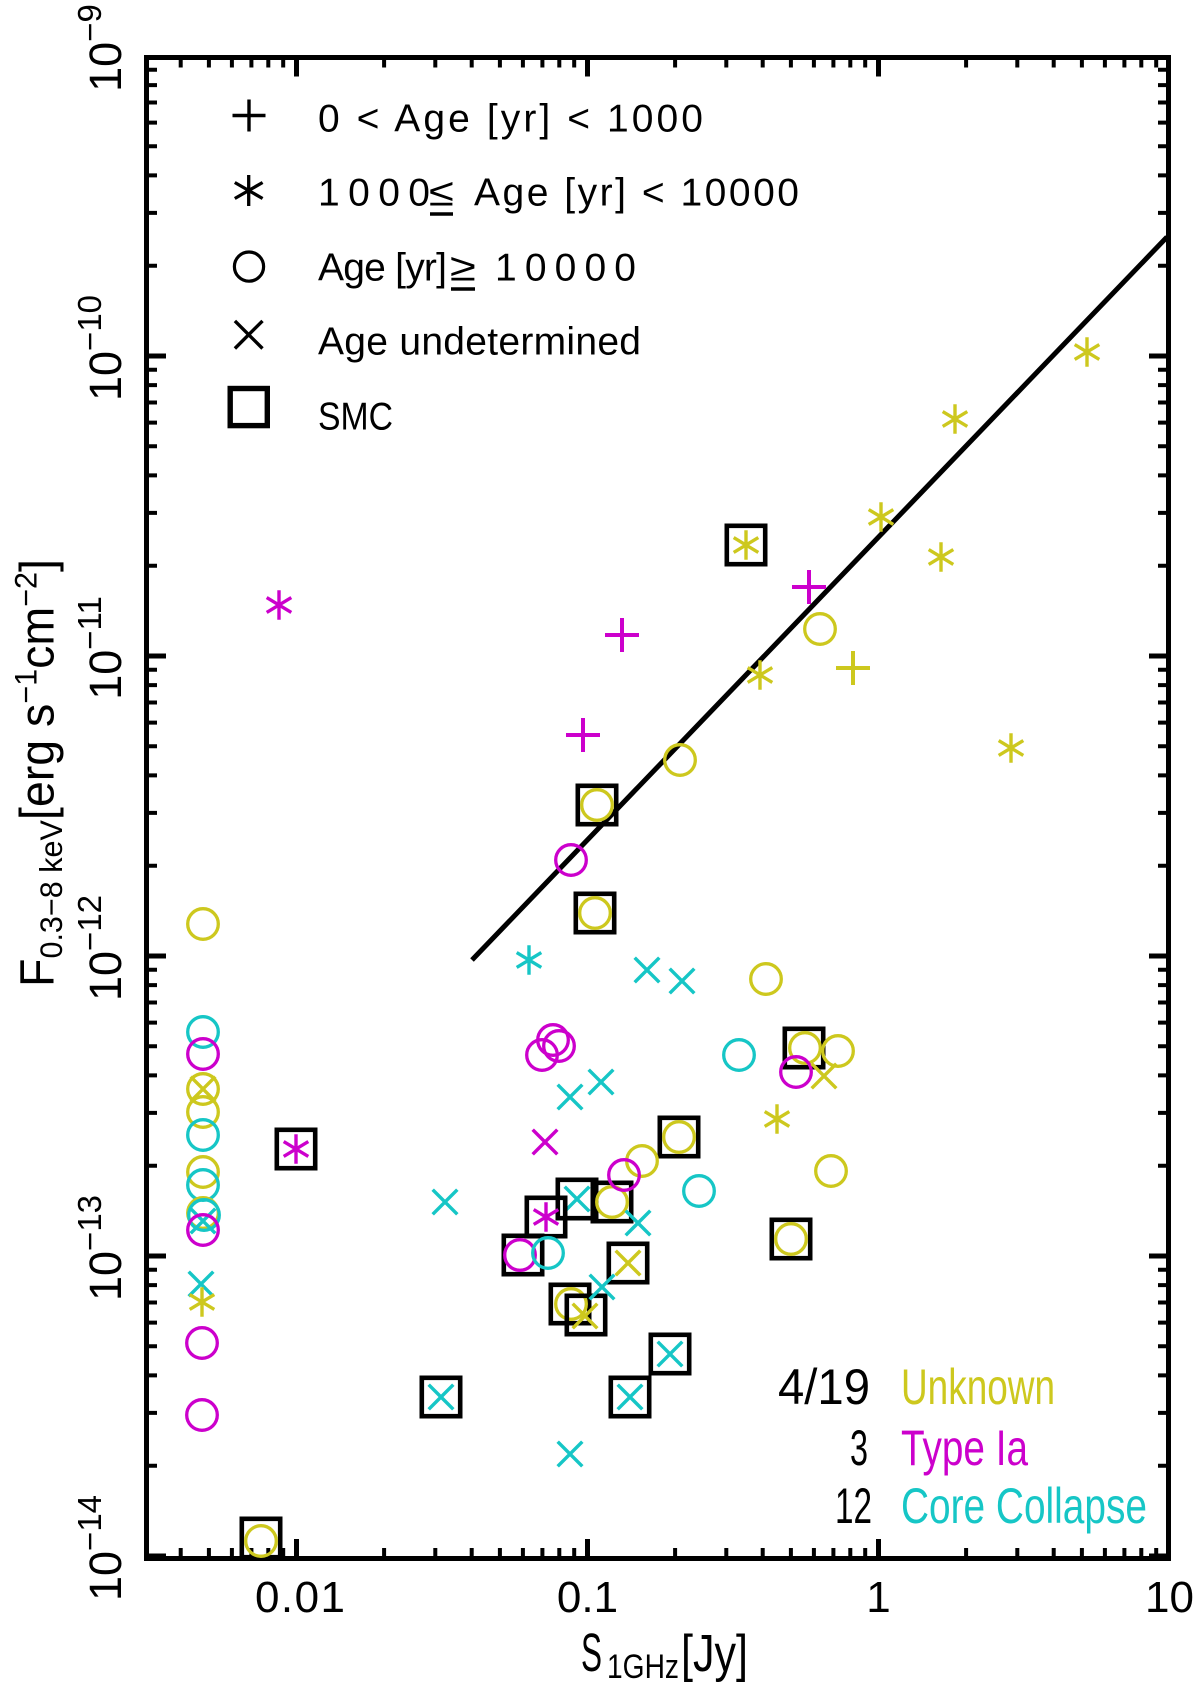 This screenshot has height=1692, width=1200. What do you see at coordinates (853, 1506) in the screenshot?
I see `svg-text: 12` at bounding box center [853, 1506].